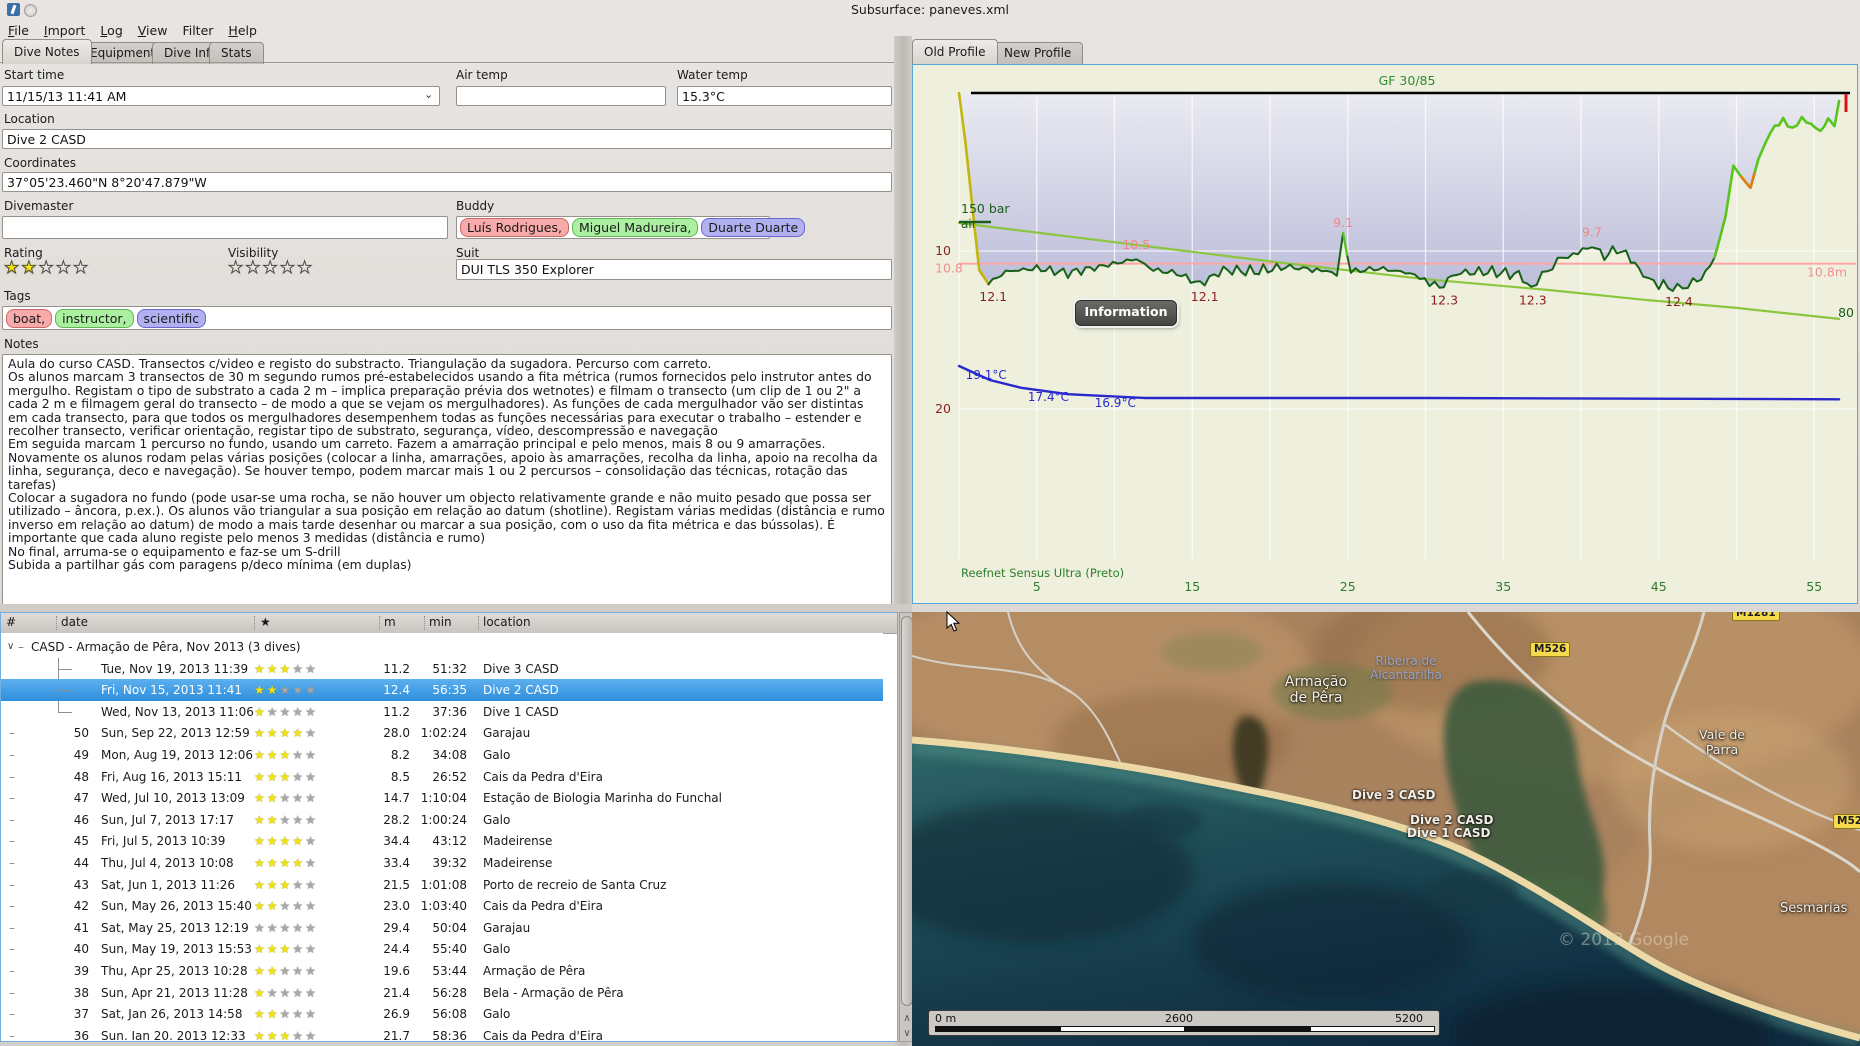  What do you see at coordinates (930, 9) in the screenshot?
I see `titlebar: Subsurface: paneves.xml` at bounding box center [930, 9].